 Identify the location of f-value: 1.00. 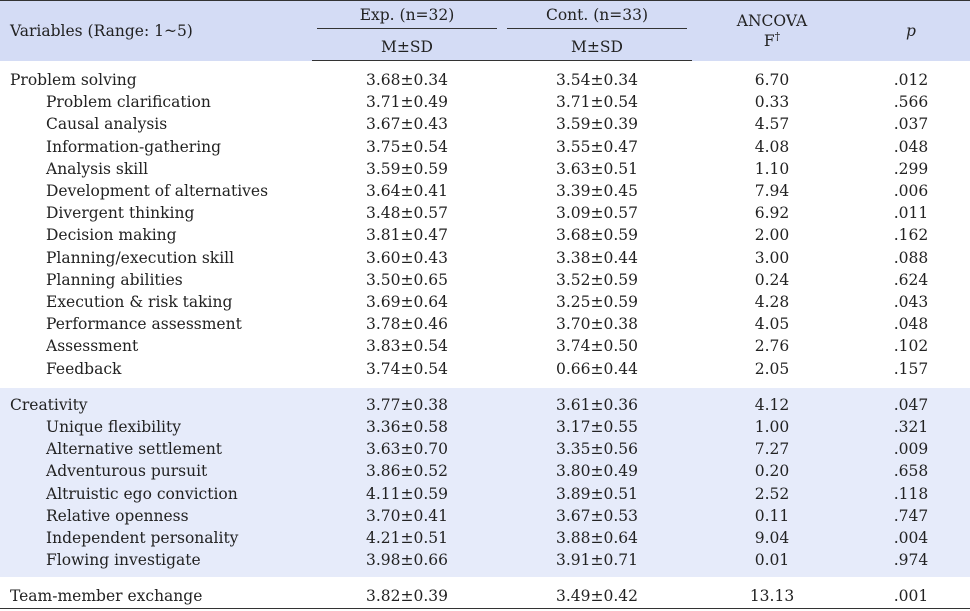
(772, 427).